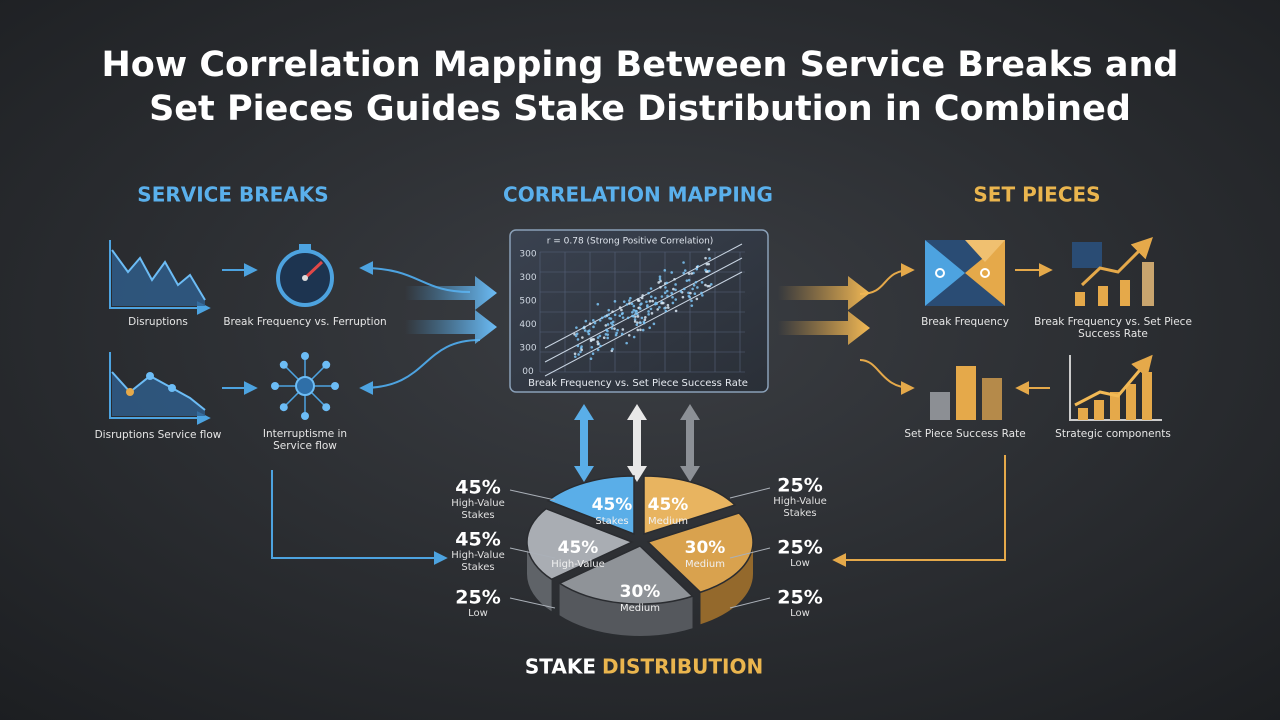  Describe the element at coordinates (305, 434) in the screenshot. I see `icon-label: Interruptisme in` at that location.